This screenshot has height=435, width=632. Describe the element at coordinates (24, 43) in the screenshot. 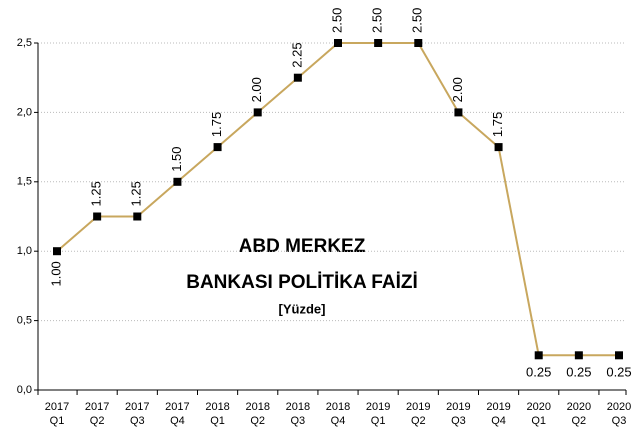

I see `y-tick-label: 2,5` at that location.